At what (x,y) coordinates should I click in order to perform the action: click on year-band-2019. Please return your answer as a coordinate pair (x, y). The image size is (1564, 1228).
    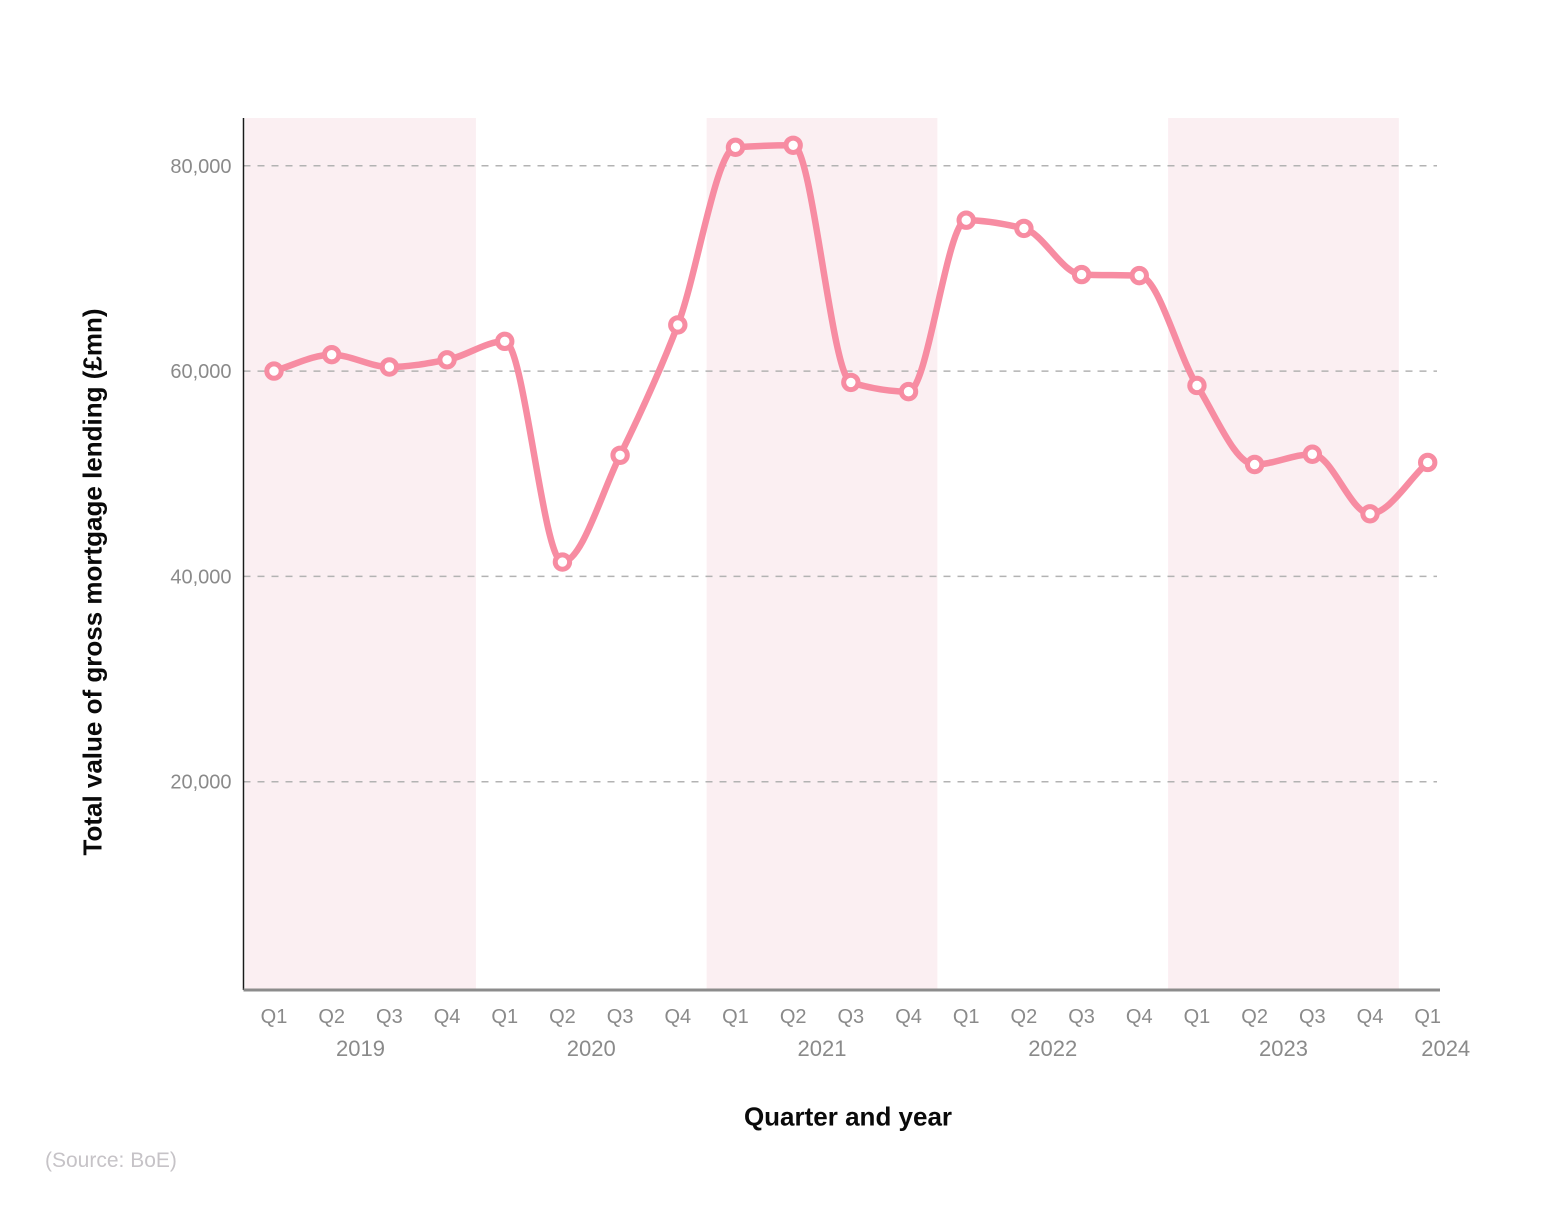
    Looking at the image, I should click on (360, 554).